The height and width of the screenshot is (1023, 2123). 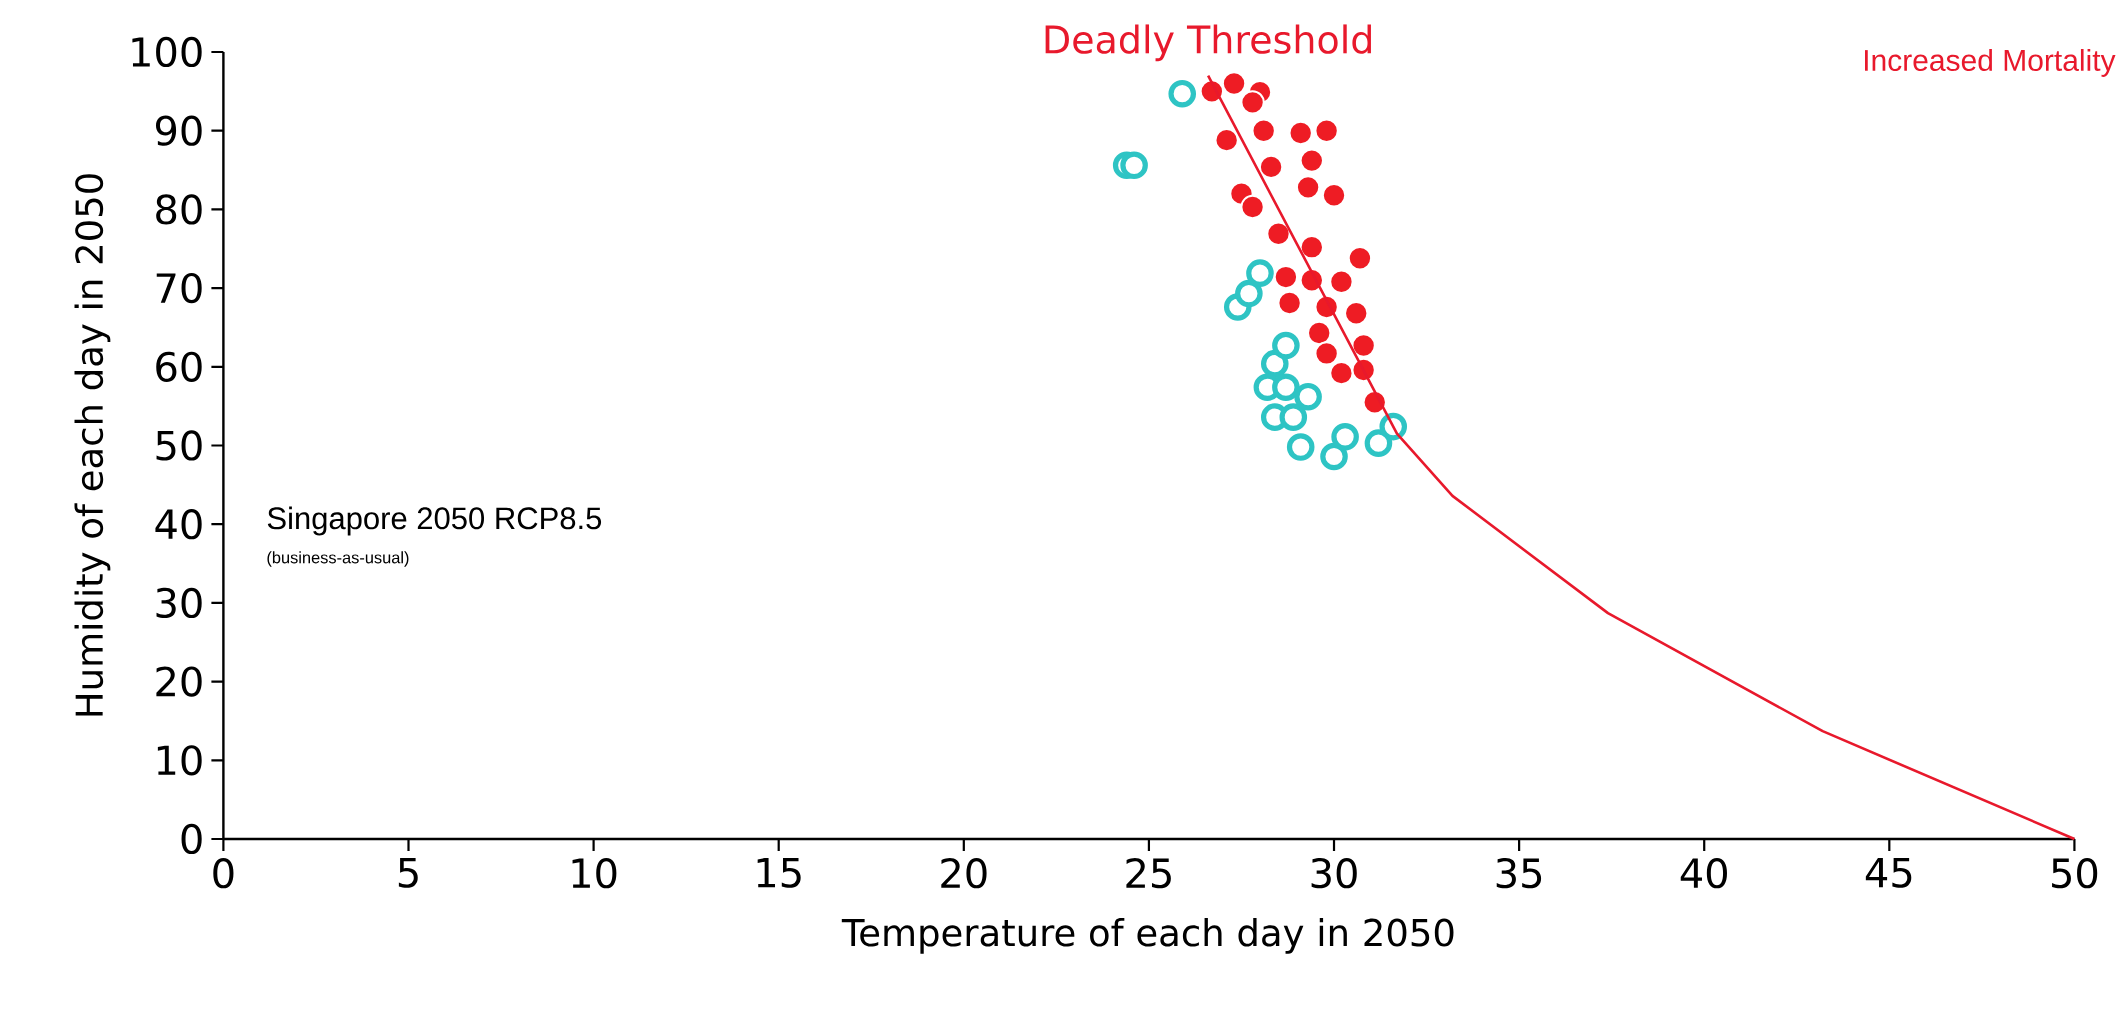 What do you see at coordinates (1703, 873) in the screenshot?
I see `x-tick-label: 40` at bounding box center [1703, 873].